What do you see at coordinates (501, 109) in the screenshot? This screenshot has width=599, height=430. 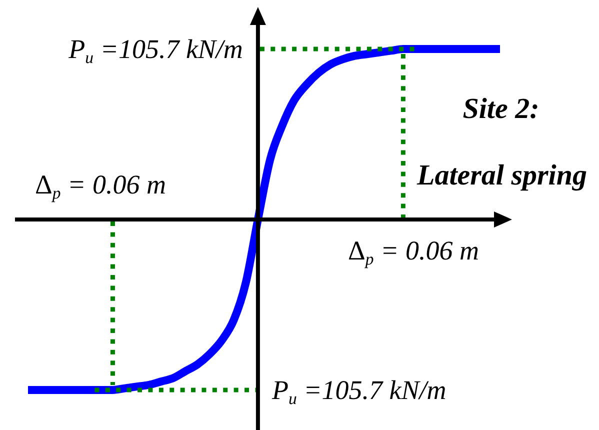 I see `annotation: Site 2:` at bounding box center [501, 109].